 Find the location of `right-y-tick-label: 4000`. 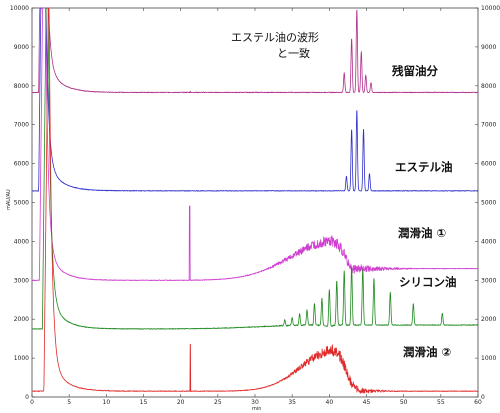

right-y-tick-label: 4000 is located at coordinates (488, 241).